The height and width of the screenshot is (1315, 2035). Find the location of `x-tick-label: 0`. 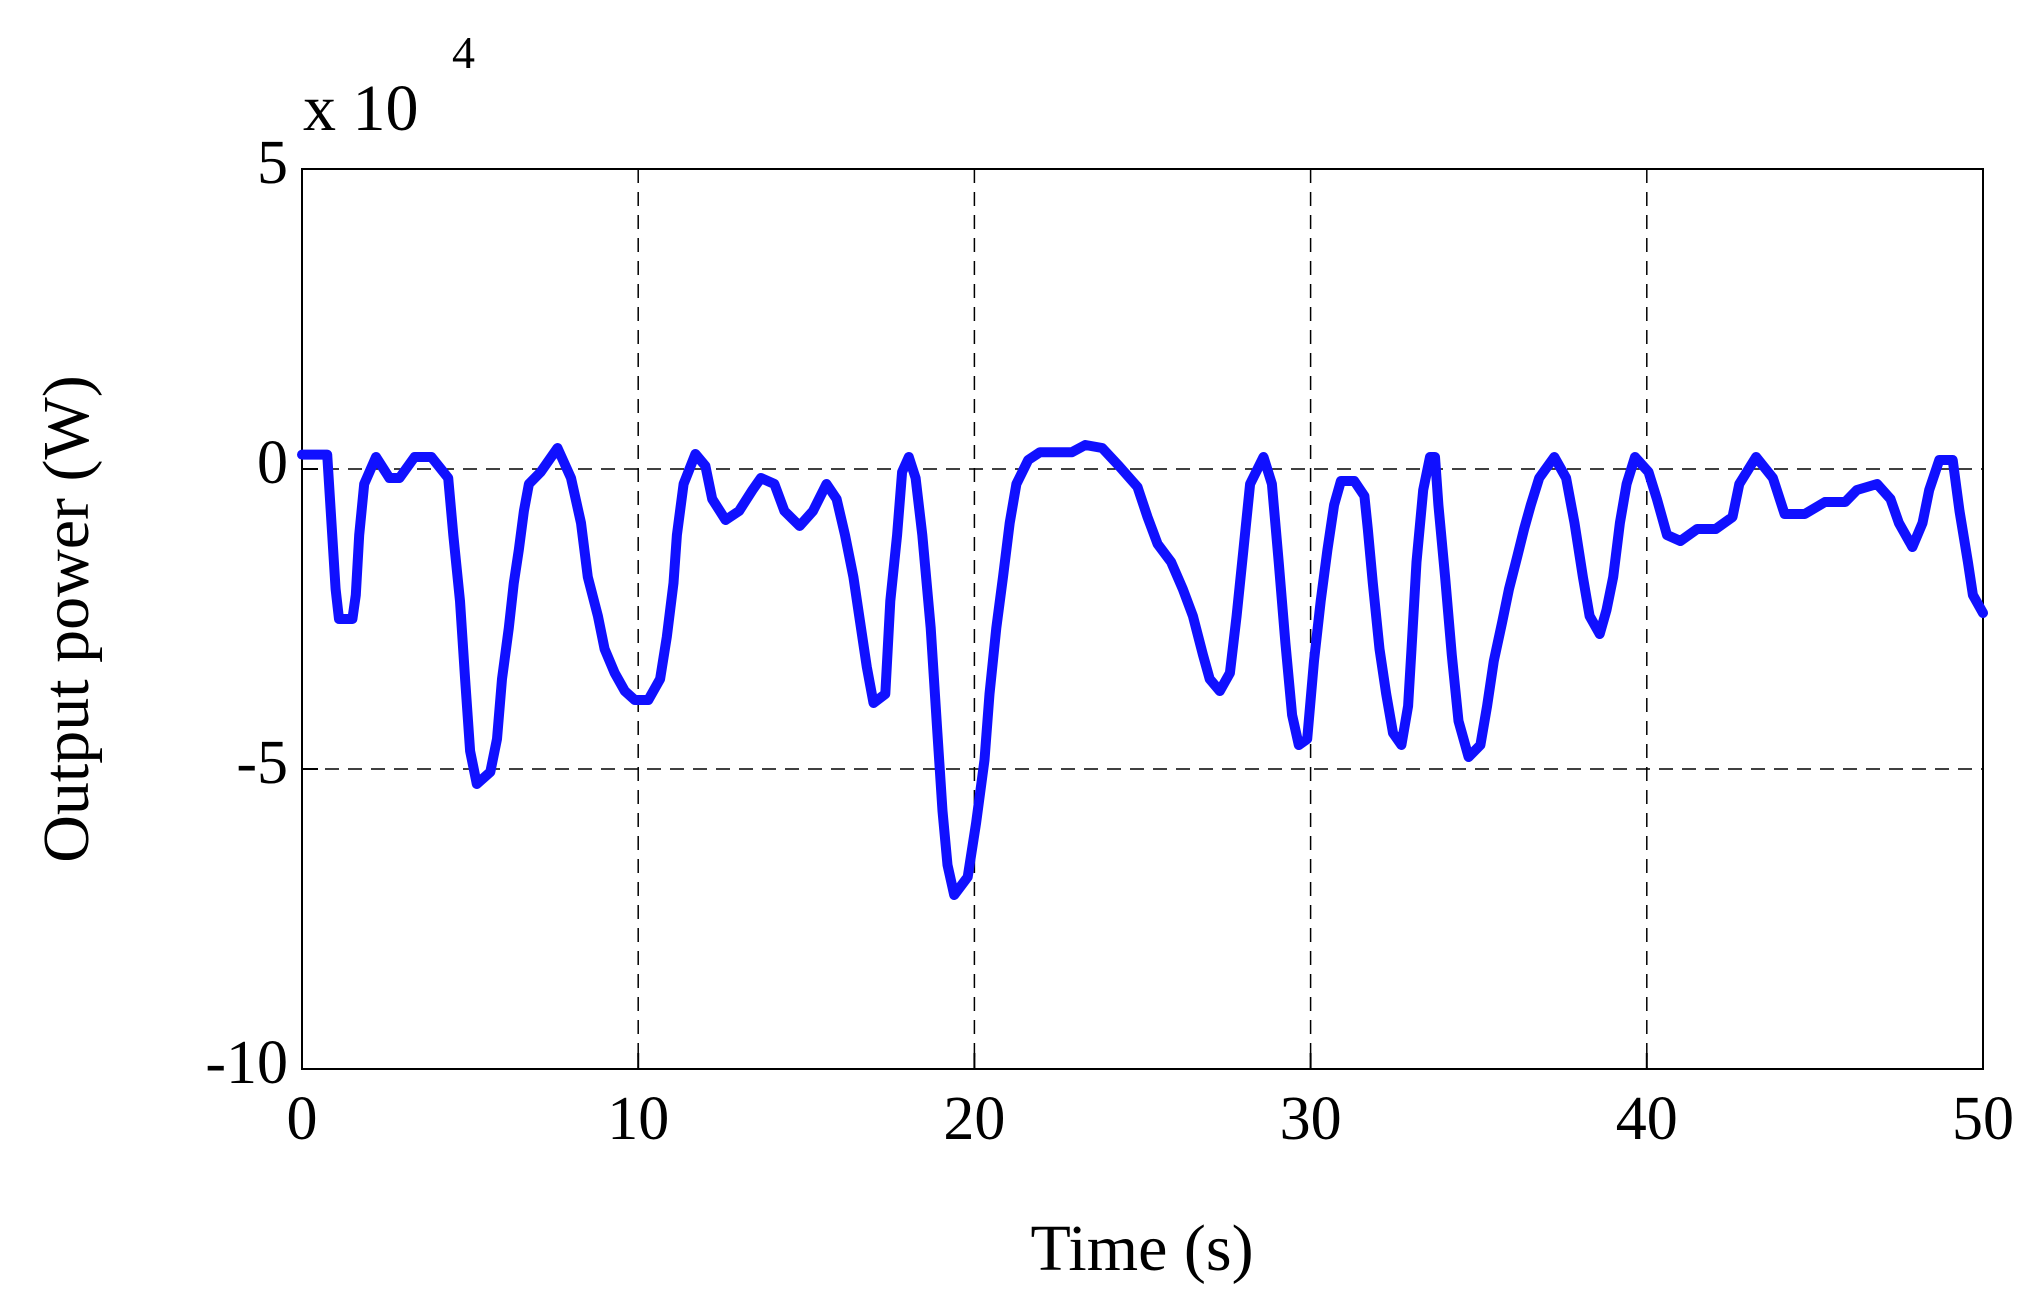

x-tick-label: 0 is located at coordinates (302, 1119).